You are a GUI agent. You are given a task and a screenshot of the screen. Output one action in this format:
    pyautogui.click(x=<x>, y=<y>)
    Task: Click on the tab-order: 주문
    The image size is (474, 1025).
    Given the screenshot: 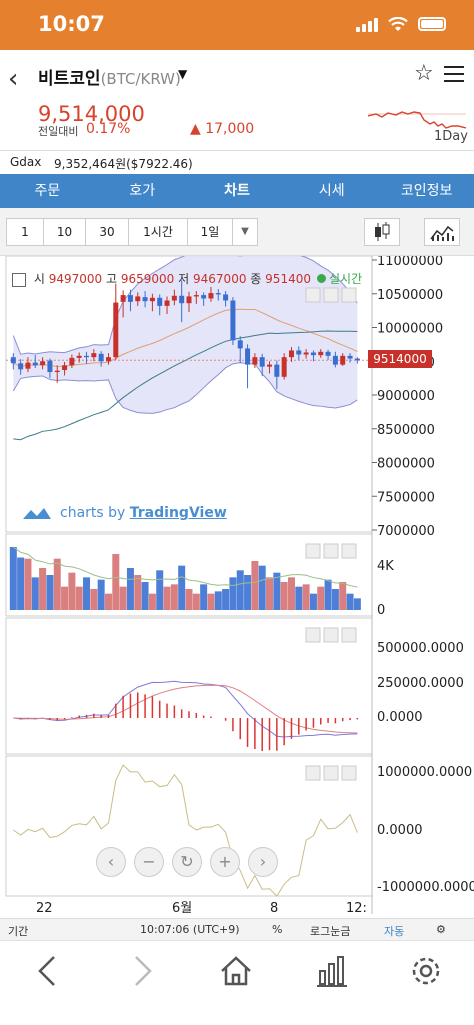 What is the action you would take?
    pyautogui.click(x=47, y=191)
    